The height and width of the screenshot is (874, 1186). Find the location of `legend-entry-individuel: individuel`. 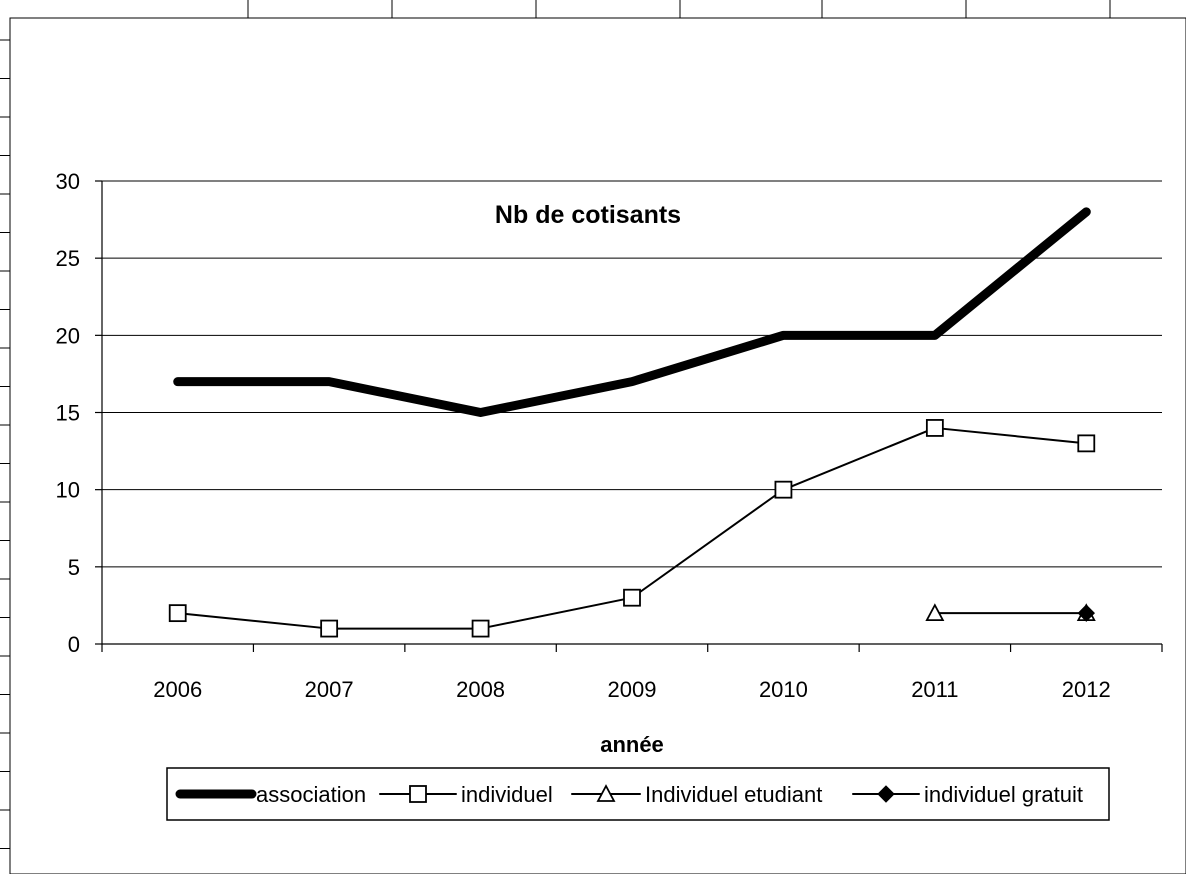

legend-entry-individuel: individuel is located at coordinates (466, 794).